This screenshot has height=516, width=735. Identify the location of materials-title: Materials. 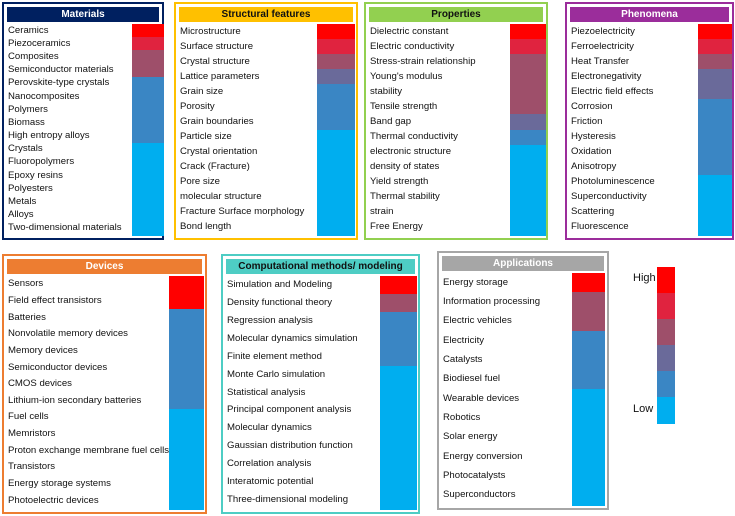
(83, 14).